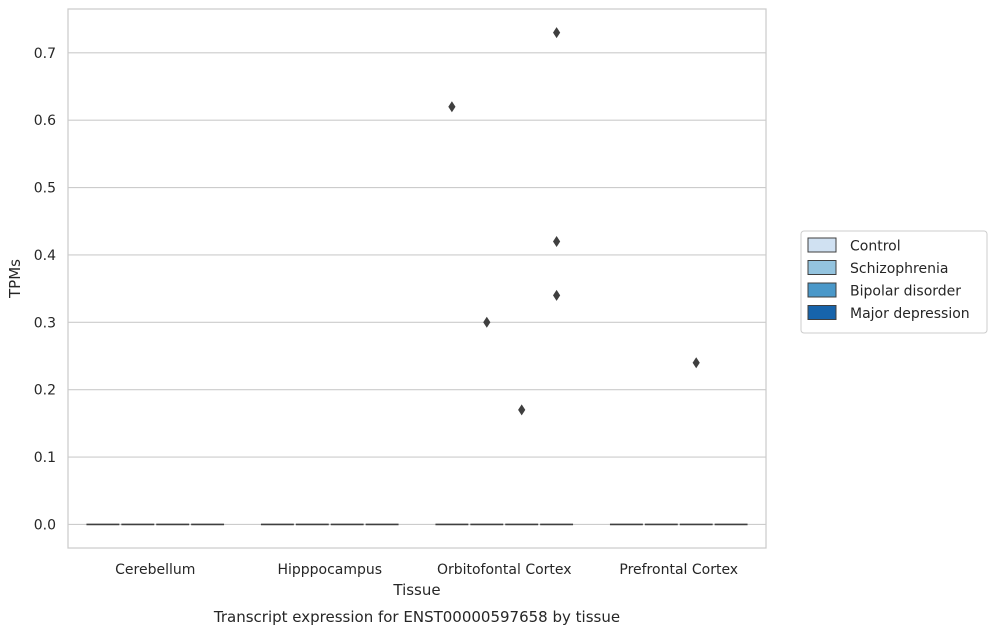 The height and width of the screenshot is (634, 997). What do you see at coordinates (45, 189) in the screenshot?
I see `y-tick-label: 0.5` at bounding box center [45, 189].